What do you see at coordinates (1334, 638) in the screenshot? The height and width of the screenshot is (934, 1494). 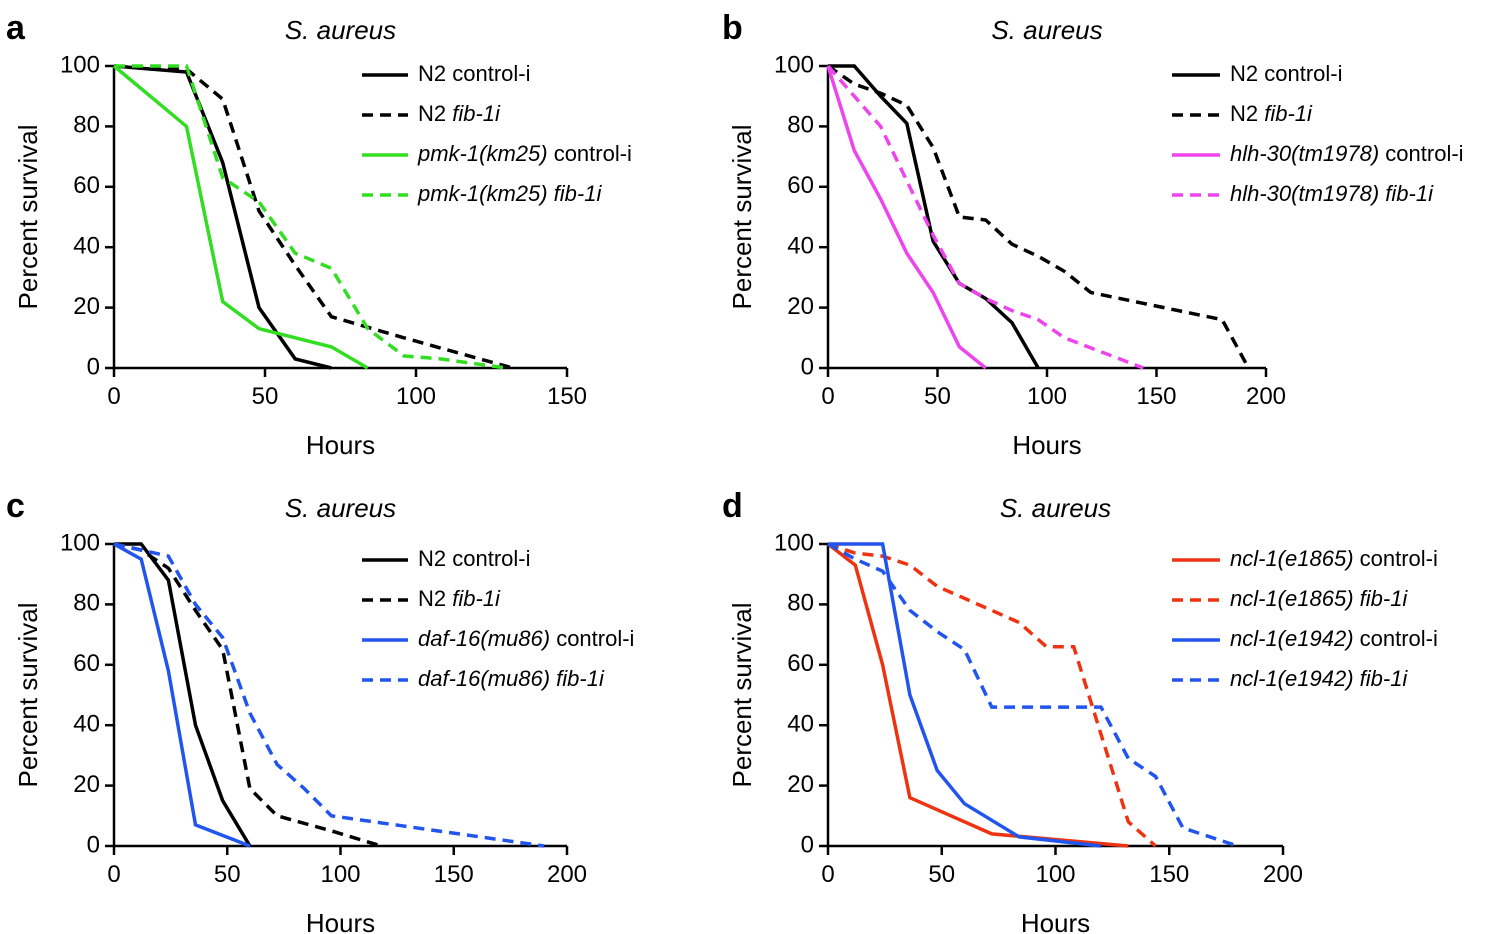 I see `legend-entry: ncl-1(e1942) control-i` at bounding box center [1334, 638].